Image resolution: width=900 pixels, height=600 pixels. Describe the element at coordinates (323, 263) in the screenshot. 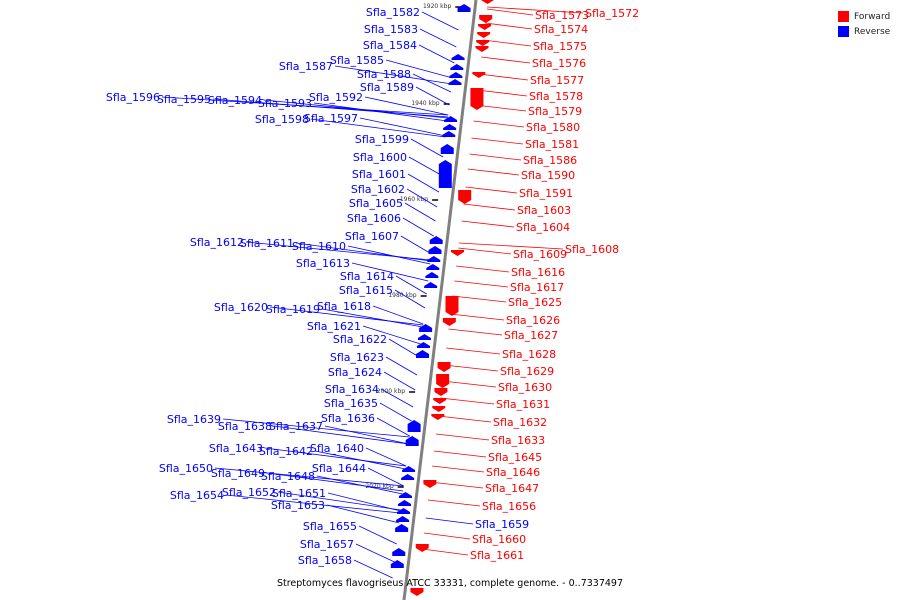

I see `gene-label-sfla-1613: Sfla_1613` at that location.